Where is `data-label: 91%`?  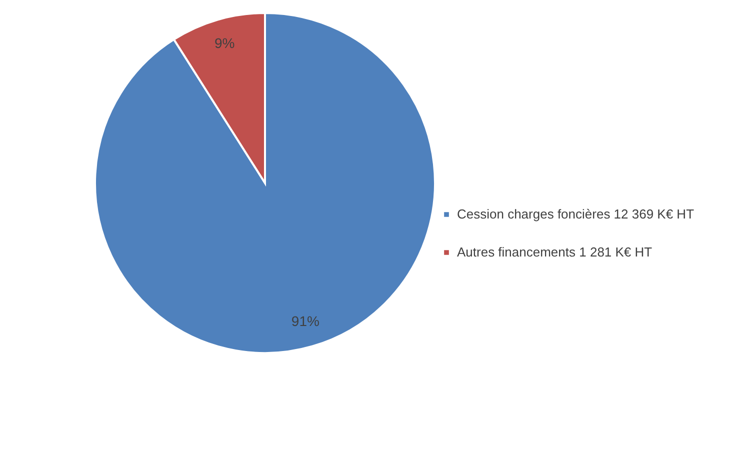 data-label: 91% is located at coordinates (305, 321).